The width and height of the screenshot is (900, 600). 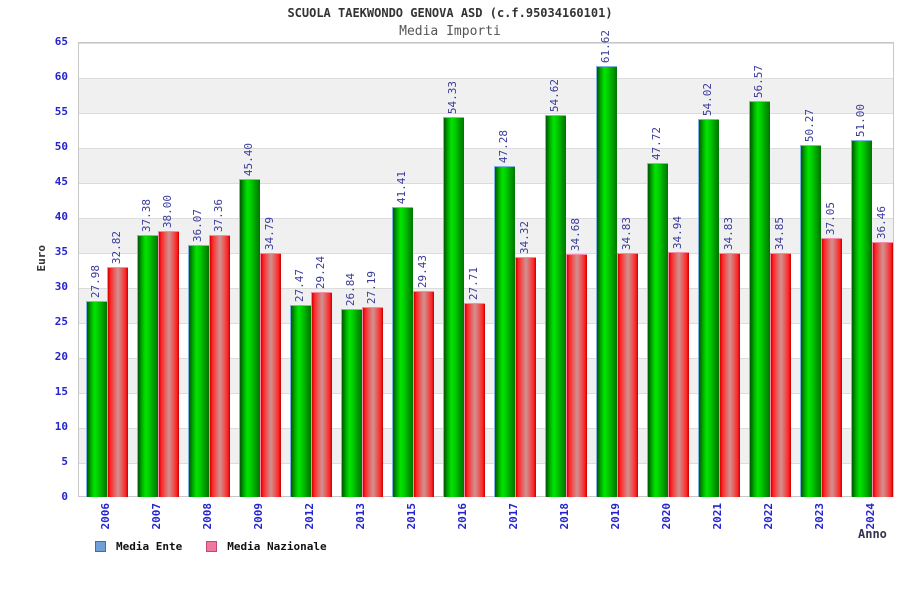 What do you see at coordinates (269, 233) in the screenshot?
I see `bar-value-label: 34.79` at bounding box center [269, 233].